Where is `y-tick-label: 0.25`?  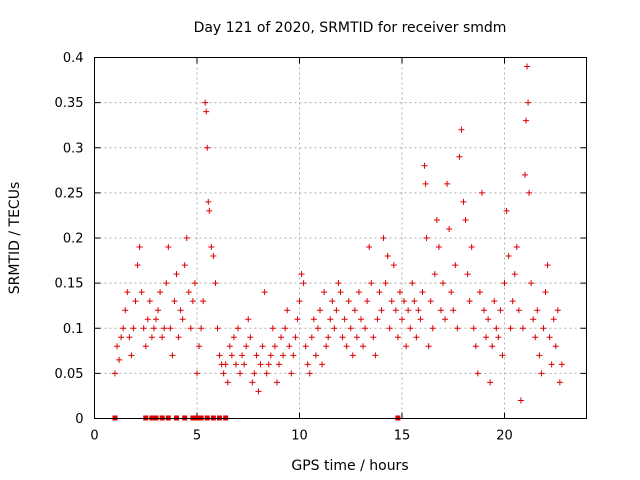 y-tick-label: 0.25 is located at coordinates (69, 193).